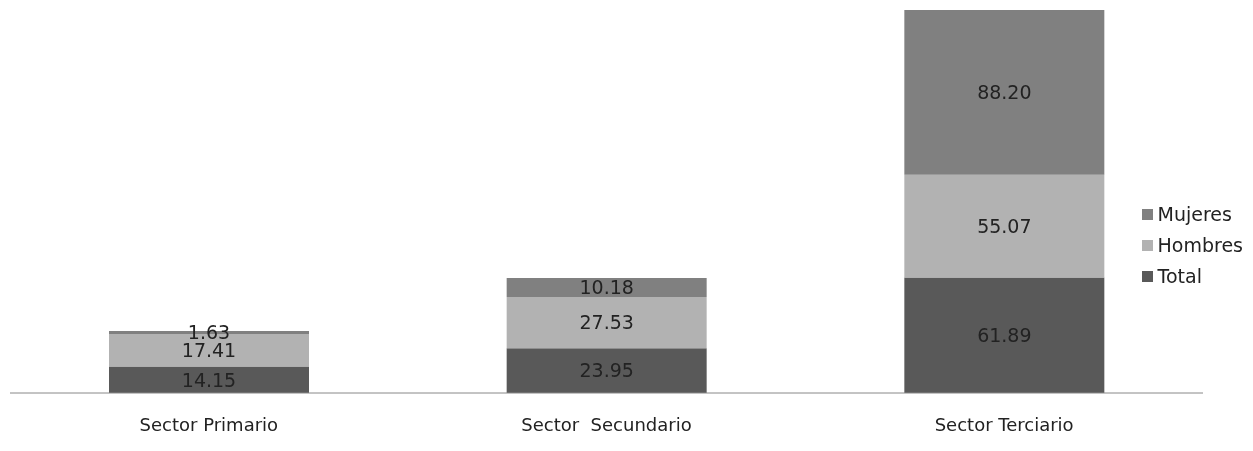  I want to click on legend-label: Total, so click(1179, 276).